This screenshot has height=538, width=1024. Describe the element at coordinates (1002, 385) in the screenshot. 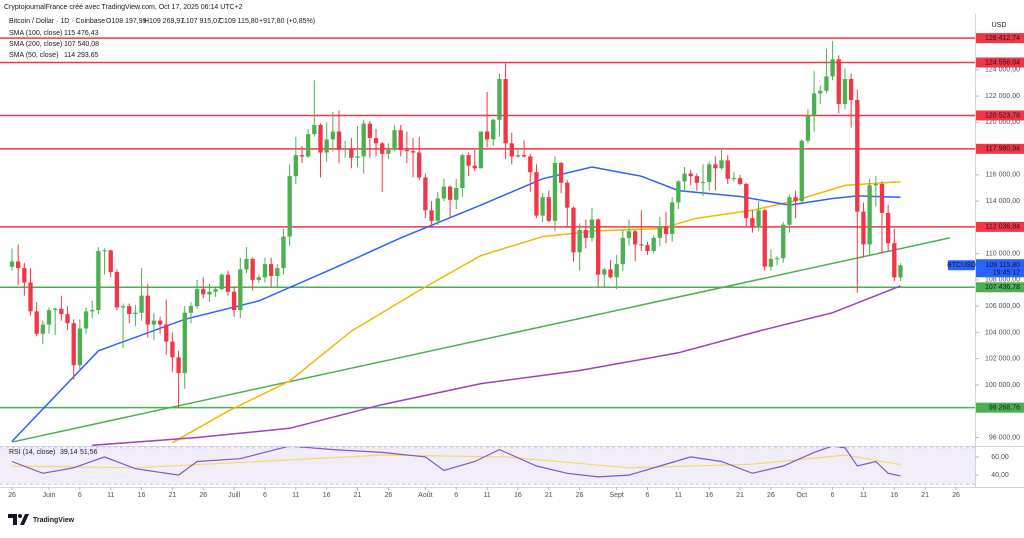

I see `y-tick-label: 100 000,00` at that location.